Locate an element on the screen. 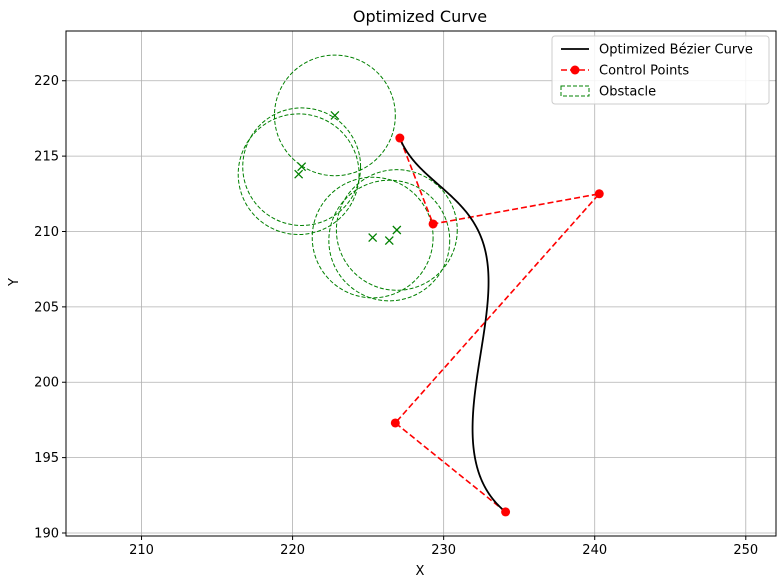 This screenshot has height=587, width=784. legend-label: Optimized Bézier Curve is located at coordinates (676, 50).